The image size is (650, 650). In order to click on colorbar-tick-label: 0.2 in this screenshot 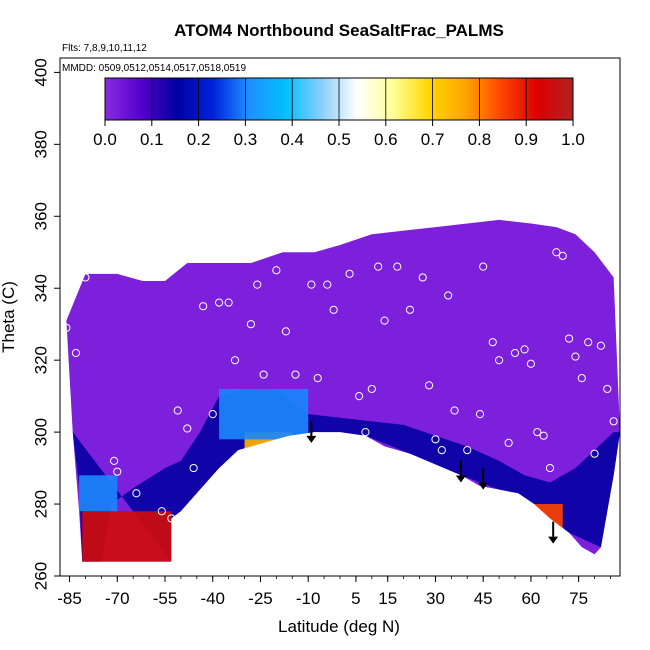, I will do `click(199, 139)`.